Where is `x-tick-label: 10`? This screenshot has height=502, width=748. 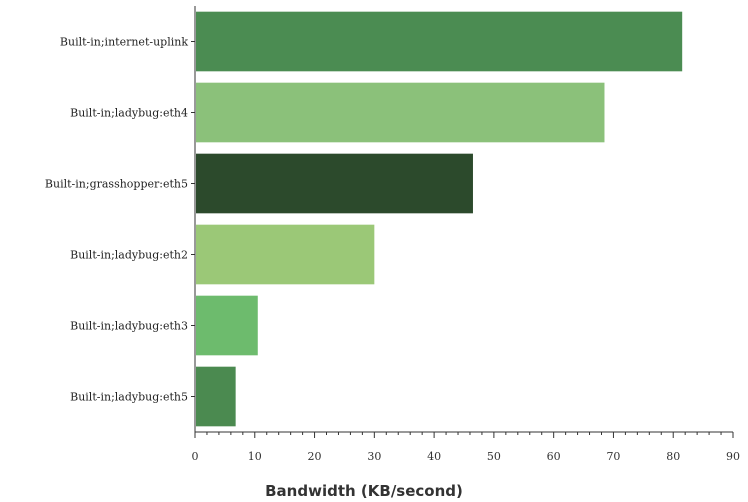 x-tick-label: 10 is located at coordinates (255, 456).